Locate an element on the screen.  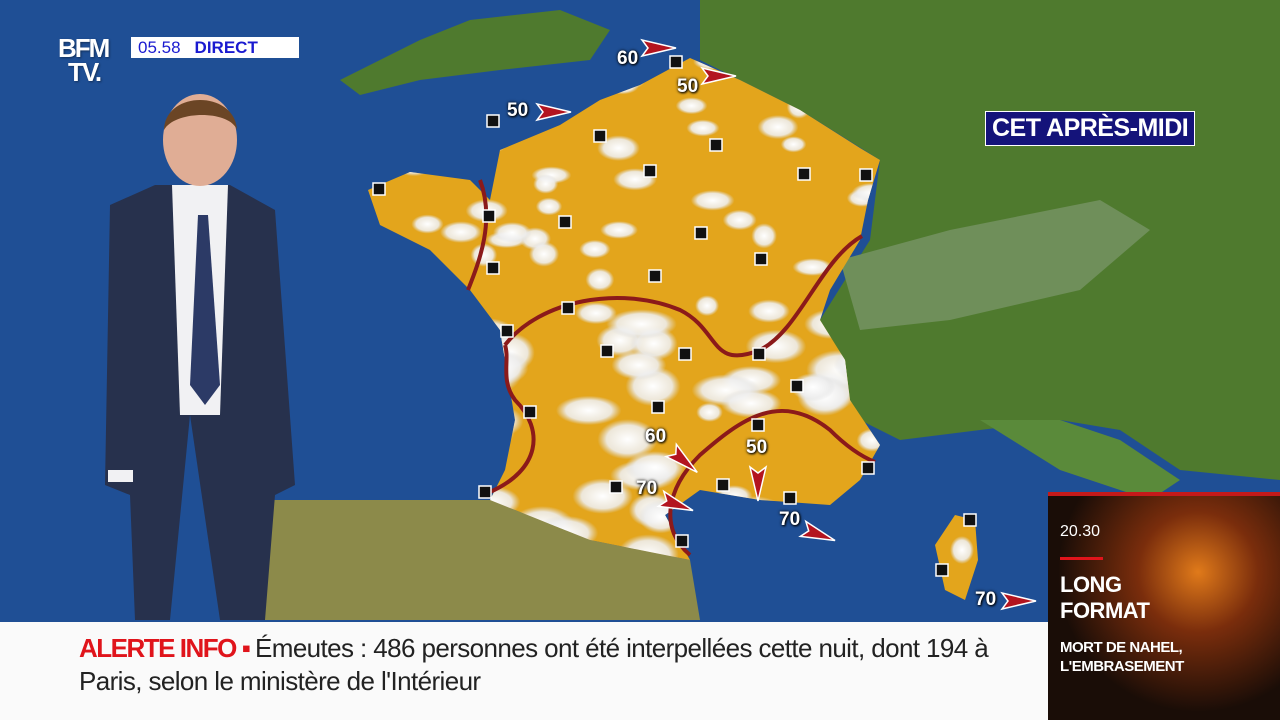
live-badge: DIRECT is located at coordinates (226, 47).